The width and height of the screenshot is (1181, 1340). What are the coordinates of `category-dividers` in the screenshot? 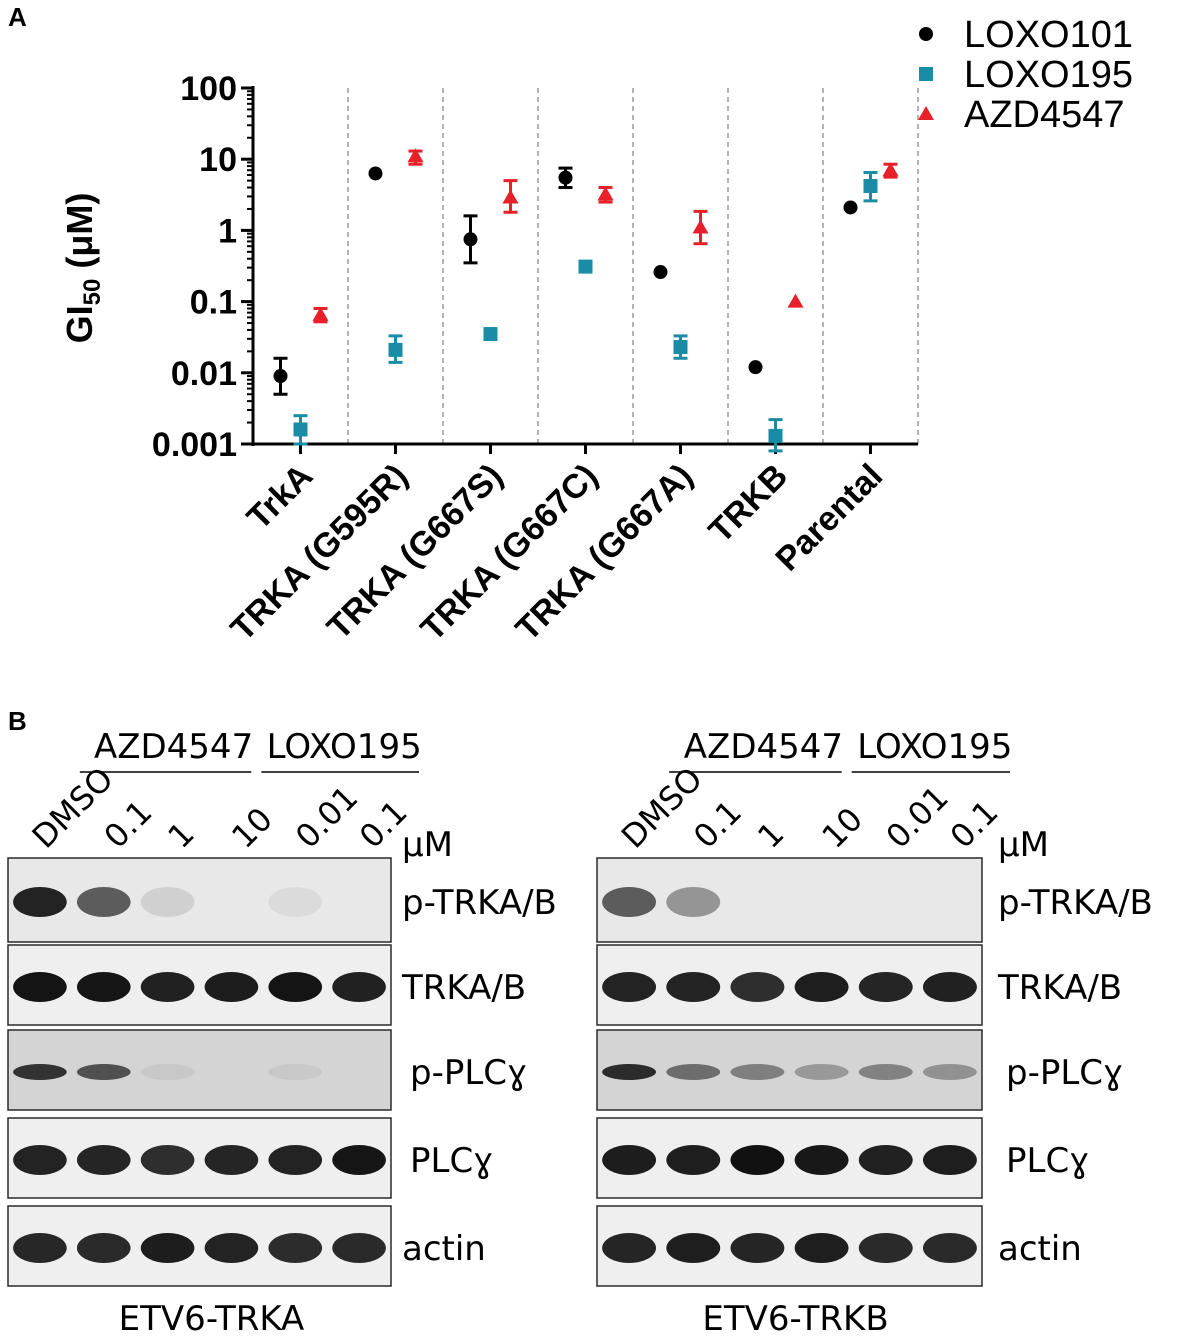 It's located at (633, 266).